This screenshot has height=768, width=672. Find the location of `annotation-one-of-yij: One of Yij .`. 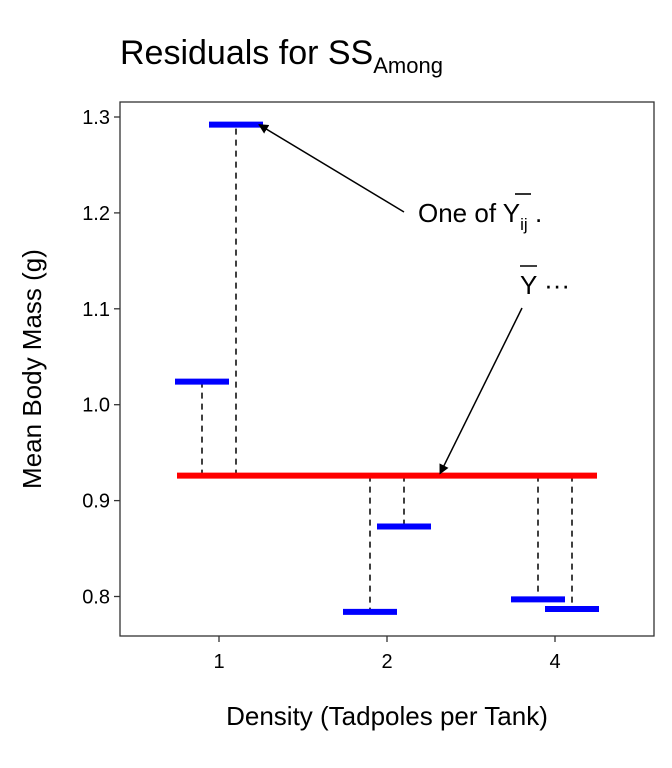

annotation-one-of-yij: One of Yij . is located at coordinates (480, 216).